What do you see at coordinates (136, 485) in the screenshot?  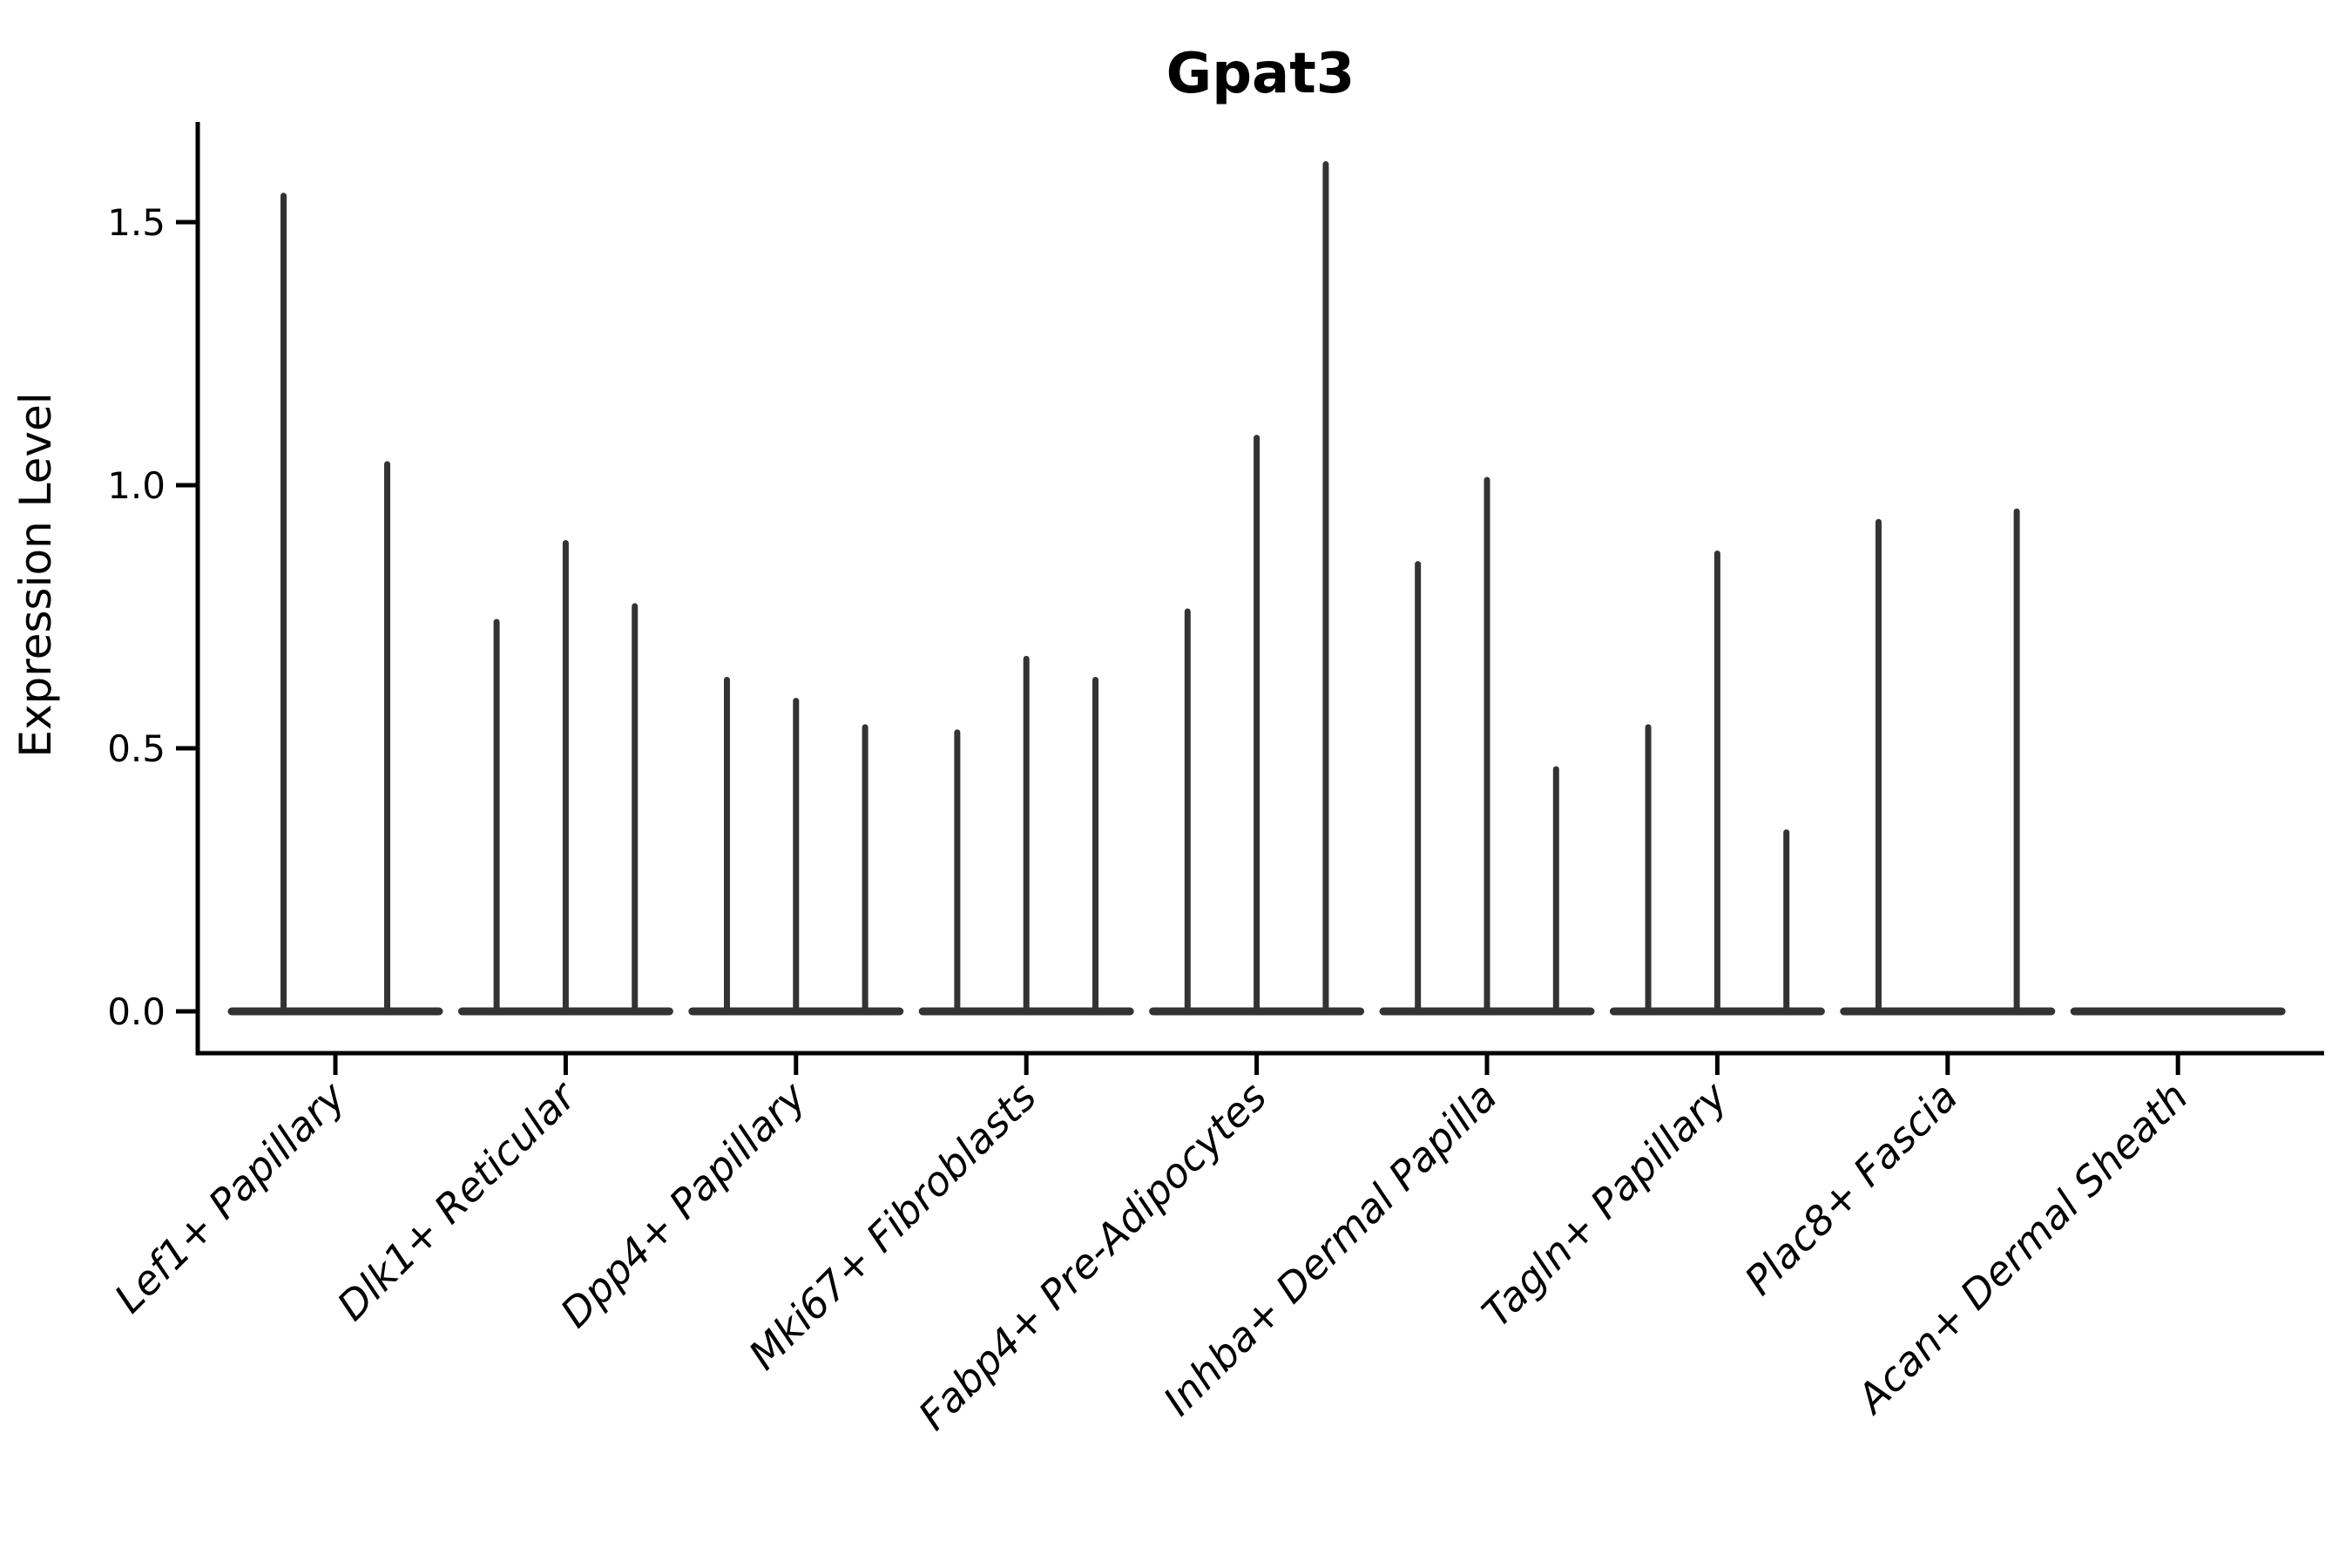 I see `y-tick-label: 1.0` at bounding box center [136, 485].